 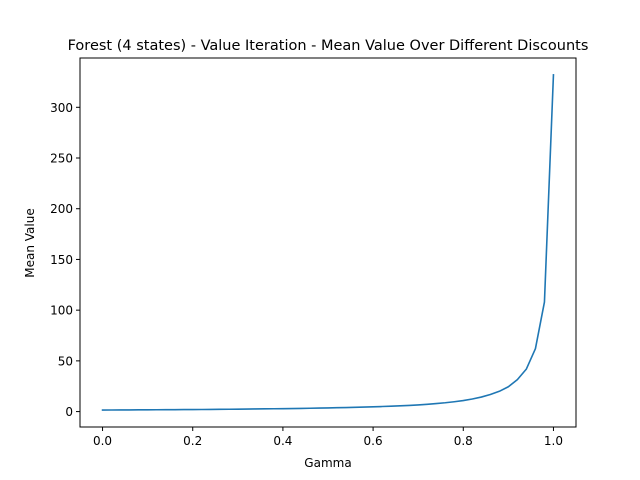 I want to click on x-tick-label: 0.4, so click(x=282, y=441).